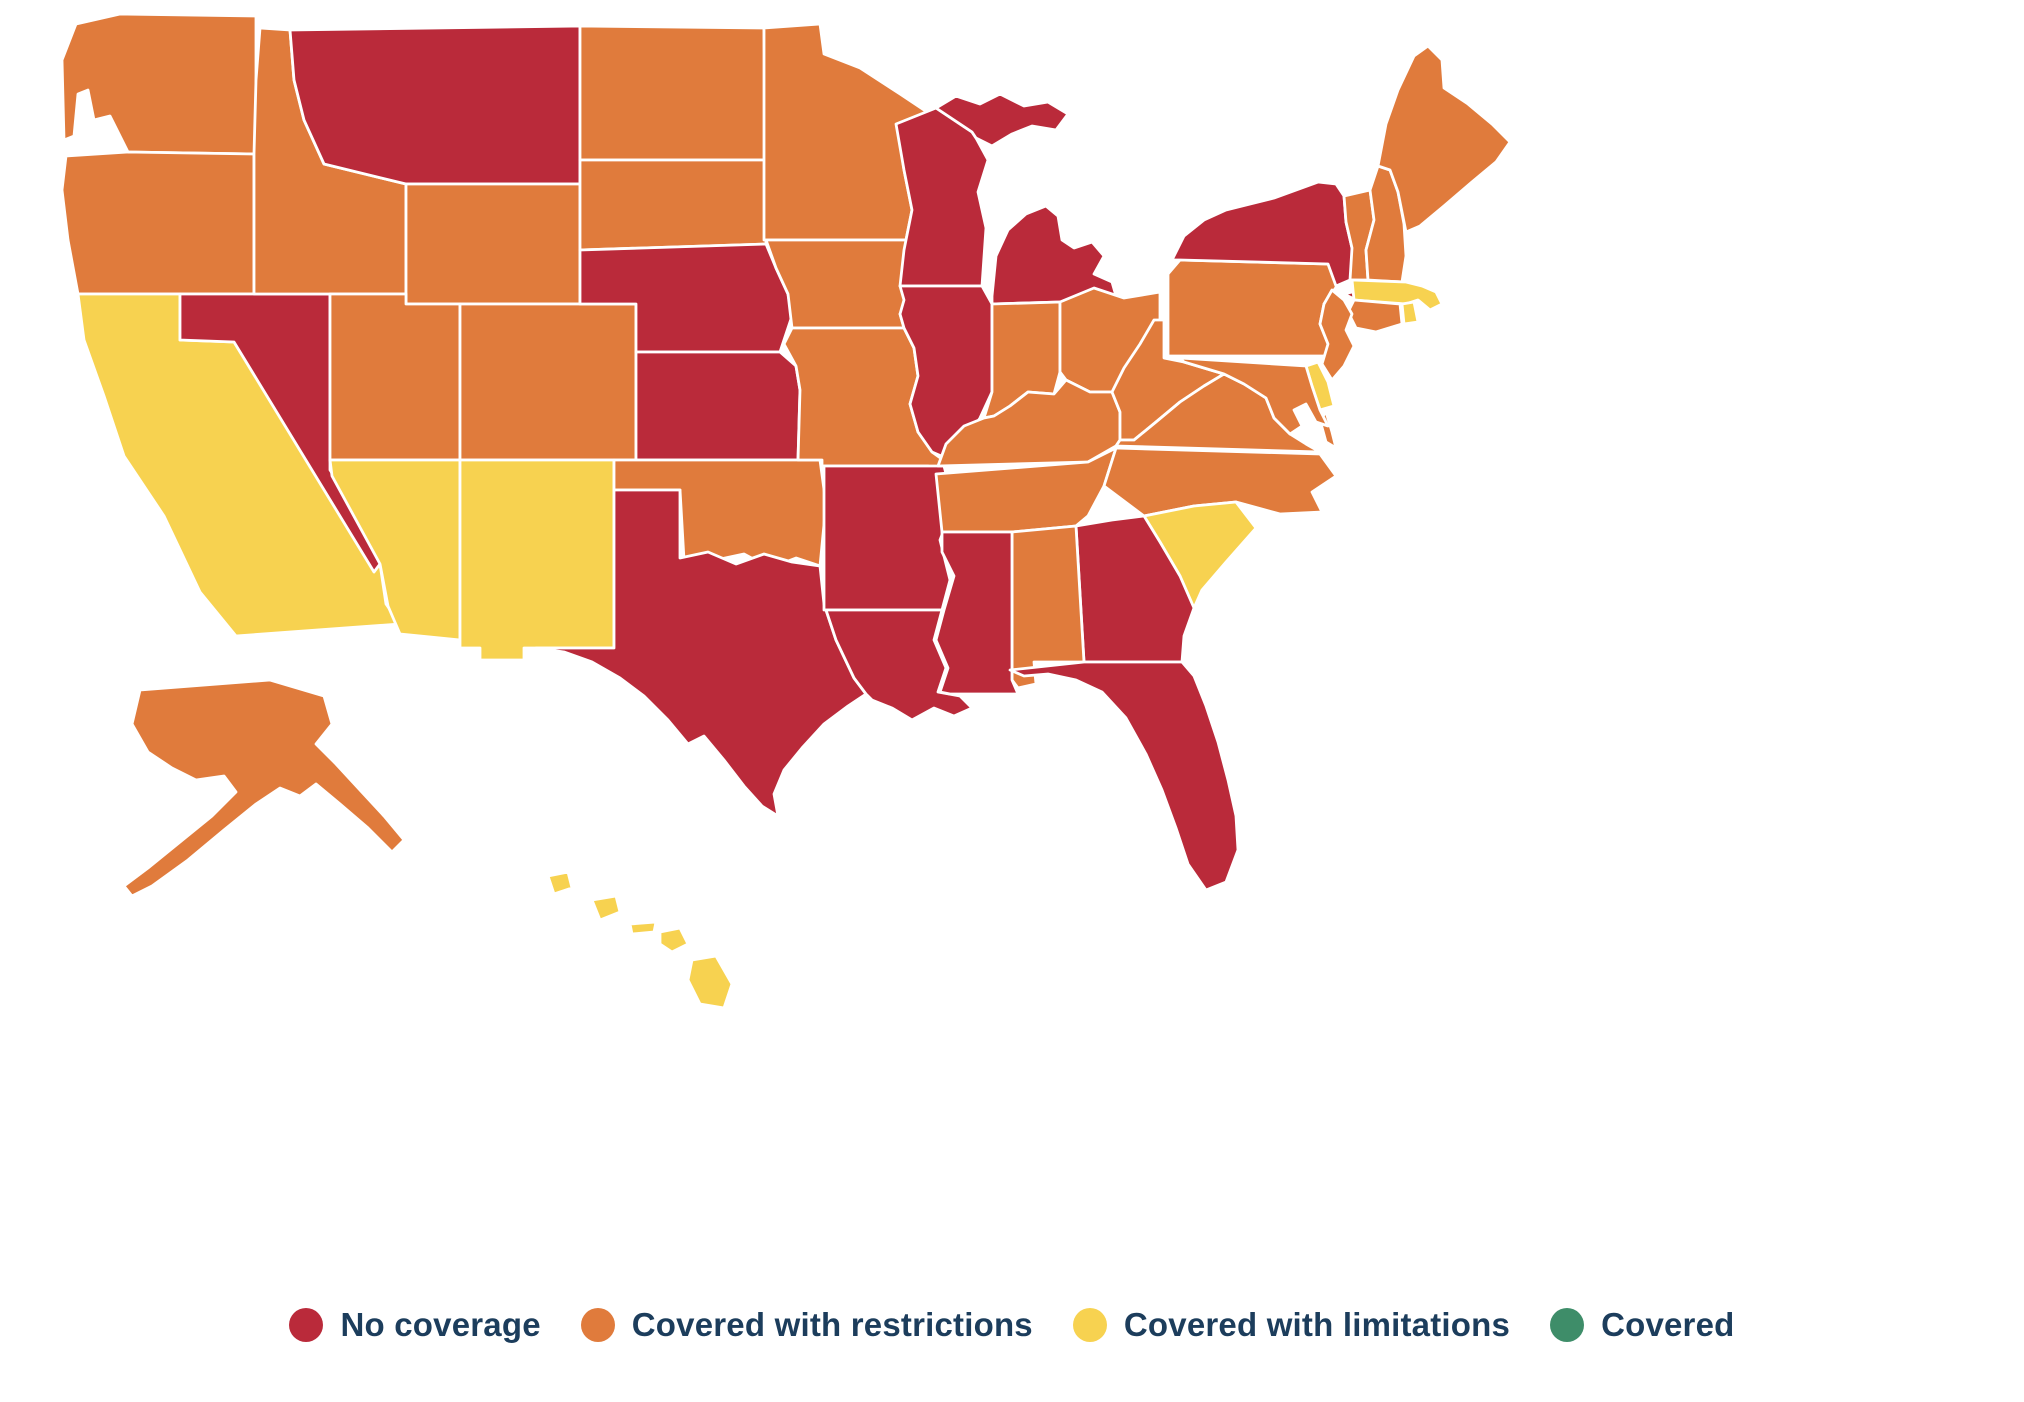 The height and width of the screenshot is (1402, 2024). What do you see at coordinates (673, 93) in the screenshot?
I see `state-north-dakota: North Dakota` at bounding box center [673, 93].